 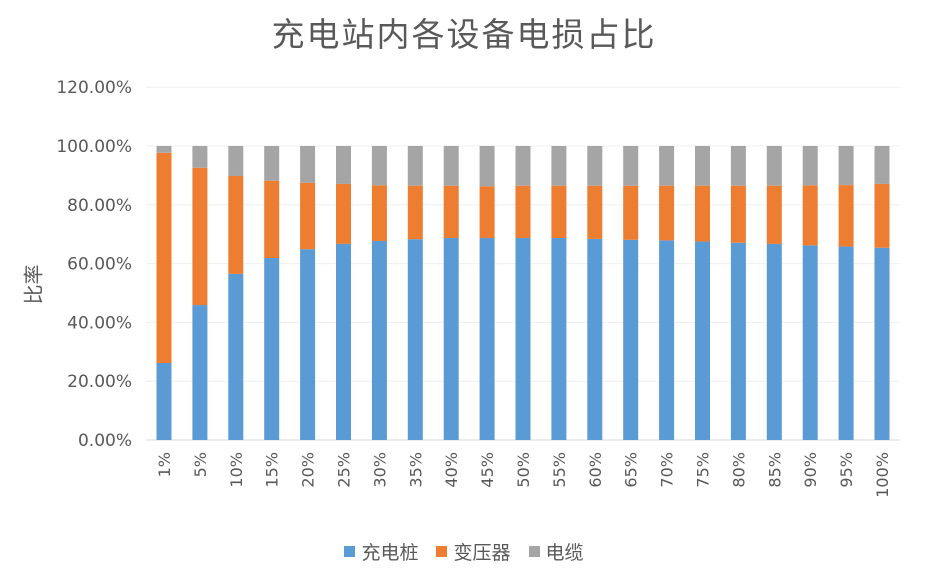 I want to click on legend-label: 电缆, so click(x=564, y=553).